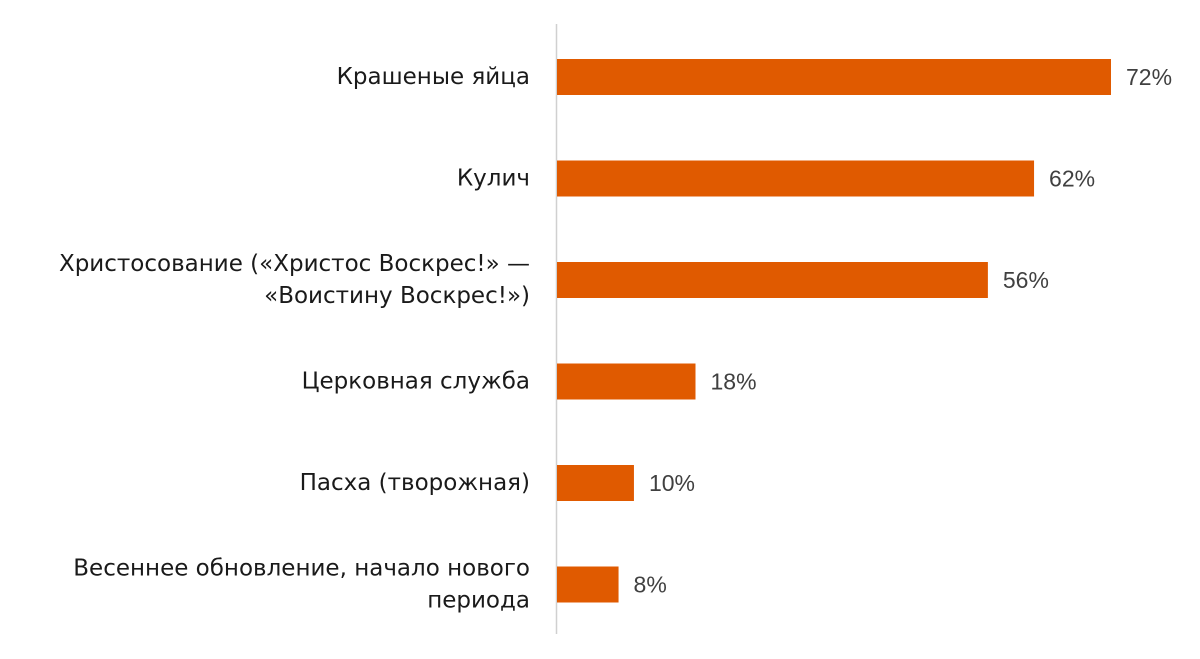 Image resolution: width=1200 pixels, height=659 pixels. Describe the element at coordinates (397, 296) in the screenshot. I see `category-label-line: «Воистину Воскрес!»)` at that location.